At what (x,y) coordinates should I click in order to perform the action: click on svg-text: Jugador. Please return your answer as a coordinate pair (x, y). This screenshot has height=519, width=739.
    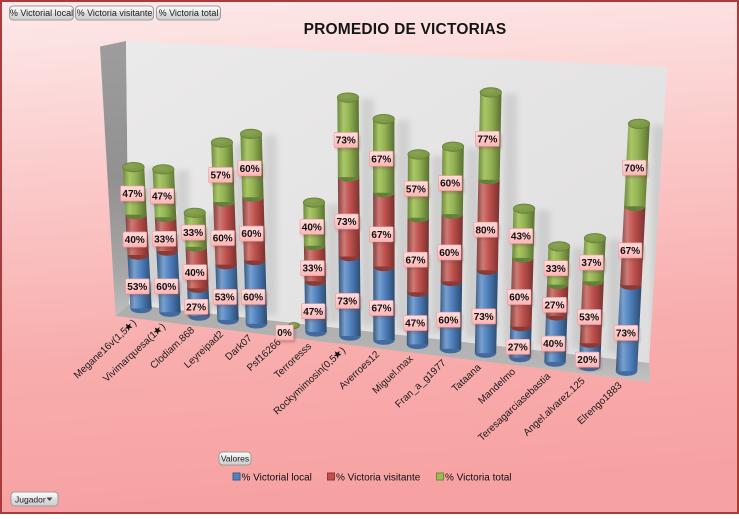
    Looking at the image, I should click on (30, 500).